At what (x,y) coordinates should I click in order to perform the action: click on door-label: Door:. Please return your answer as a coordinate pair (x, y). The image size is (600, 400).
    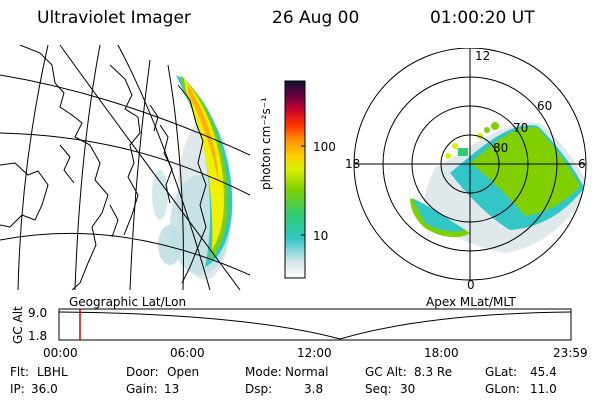
    Looking at the image, I should click on (142, 372).